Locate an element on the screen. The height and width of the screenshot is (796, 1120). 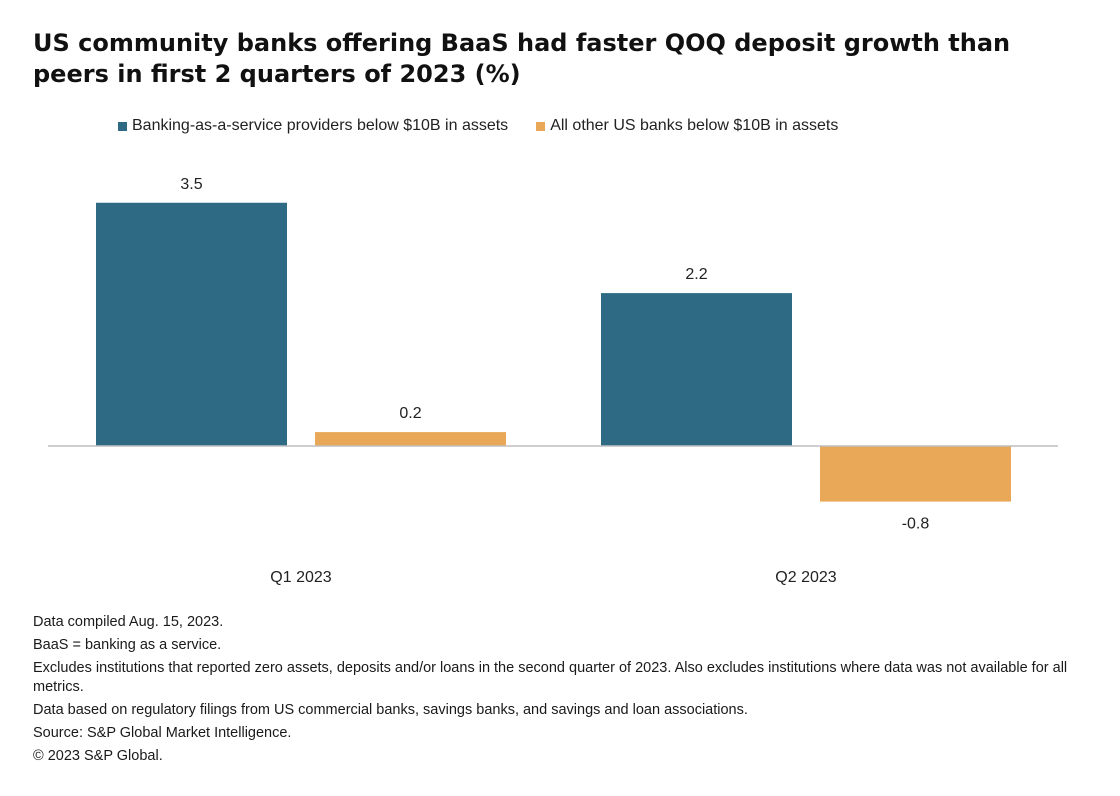
category-labels-group: Q1 2023 Q2 2023 is located at coordinates (553, 577).